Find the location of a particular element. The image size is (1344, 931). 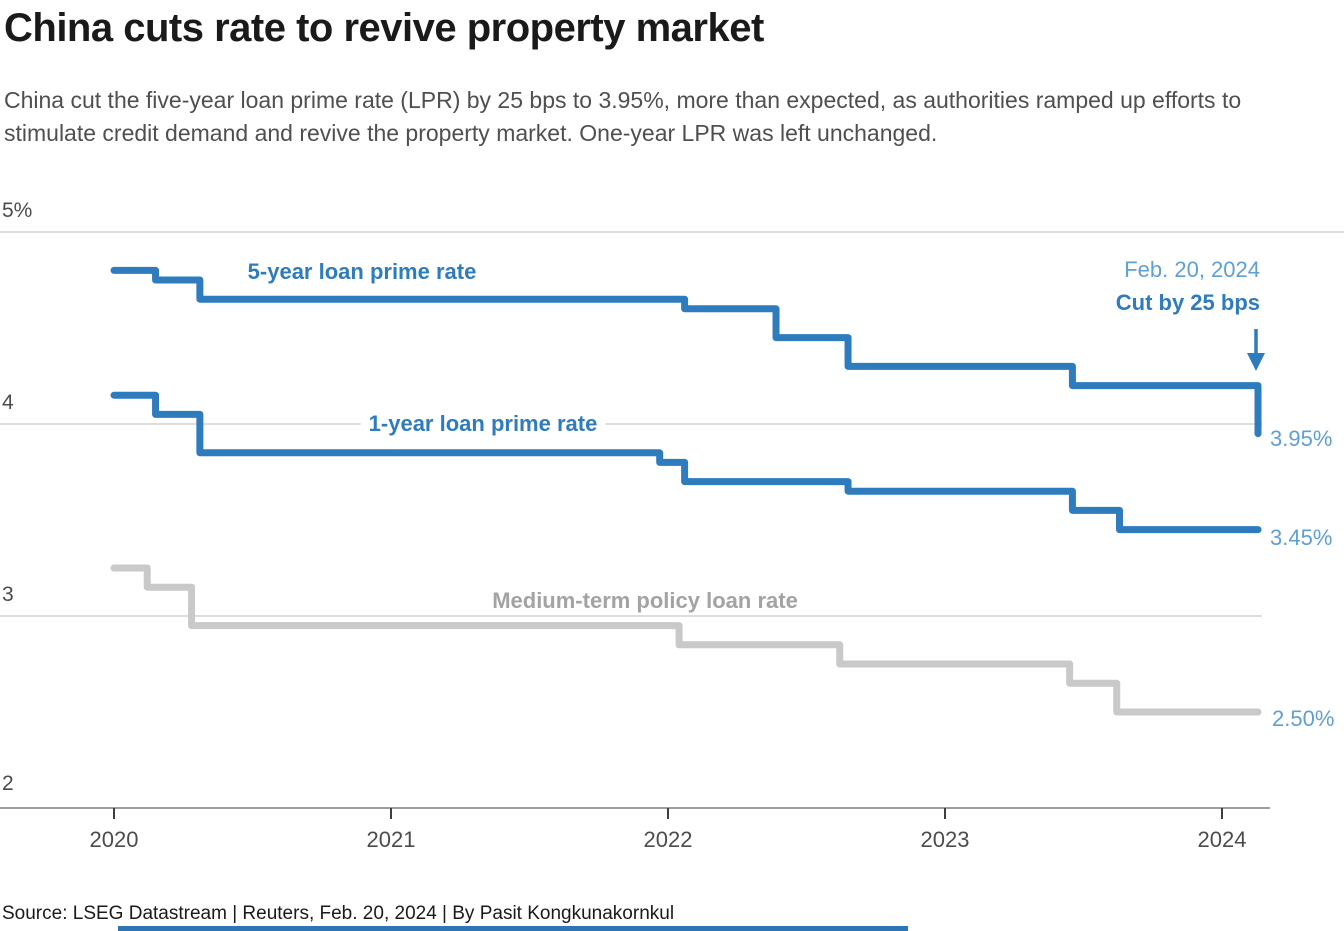

y-axis-label-5: 5% is located at coordinates (17, 210).